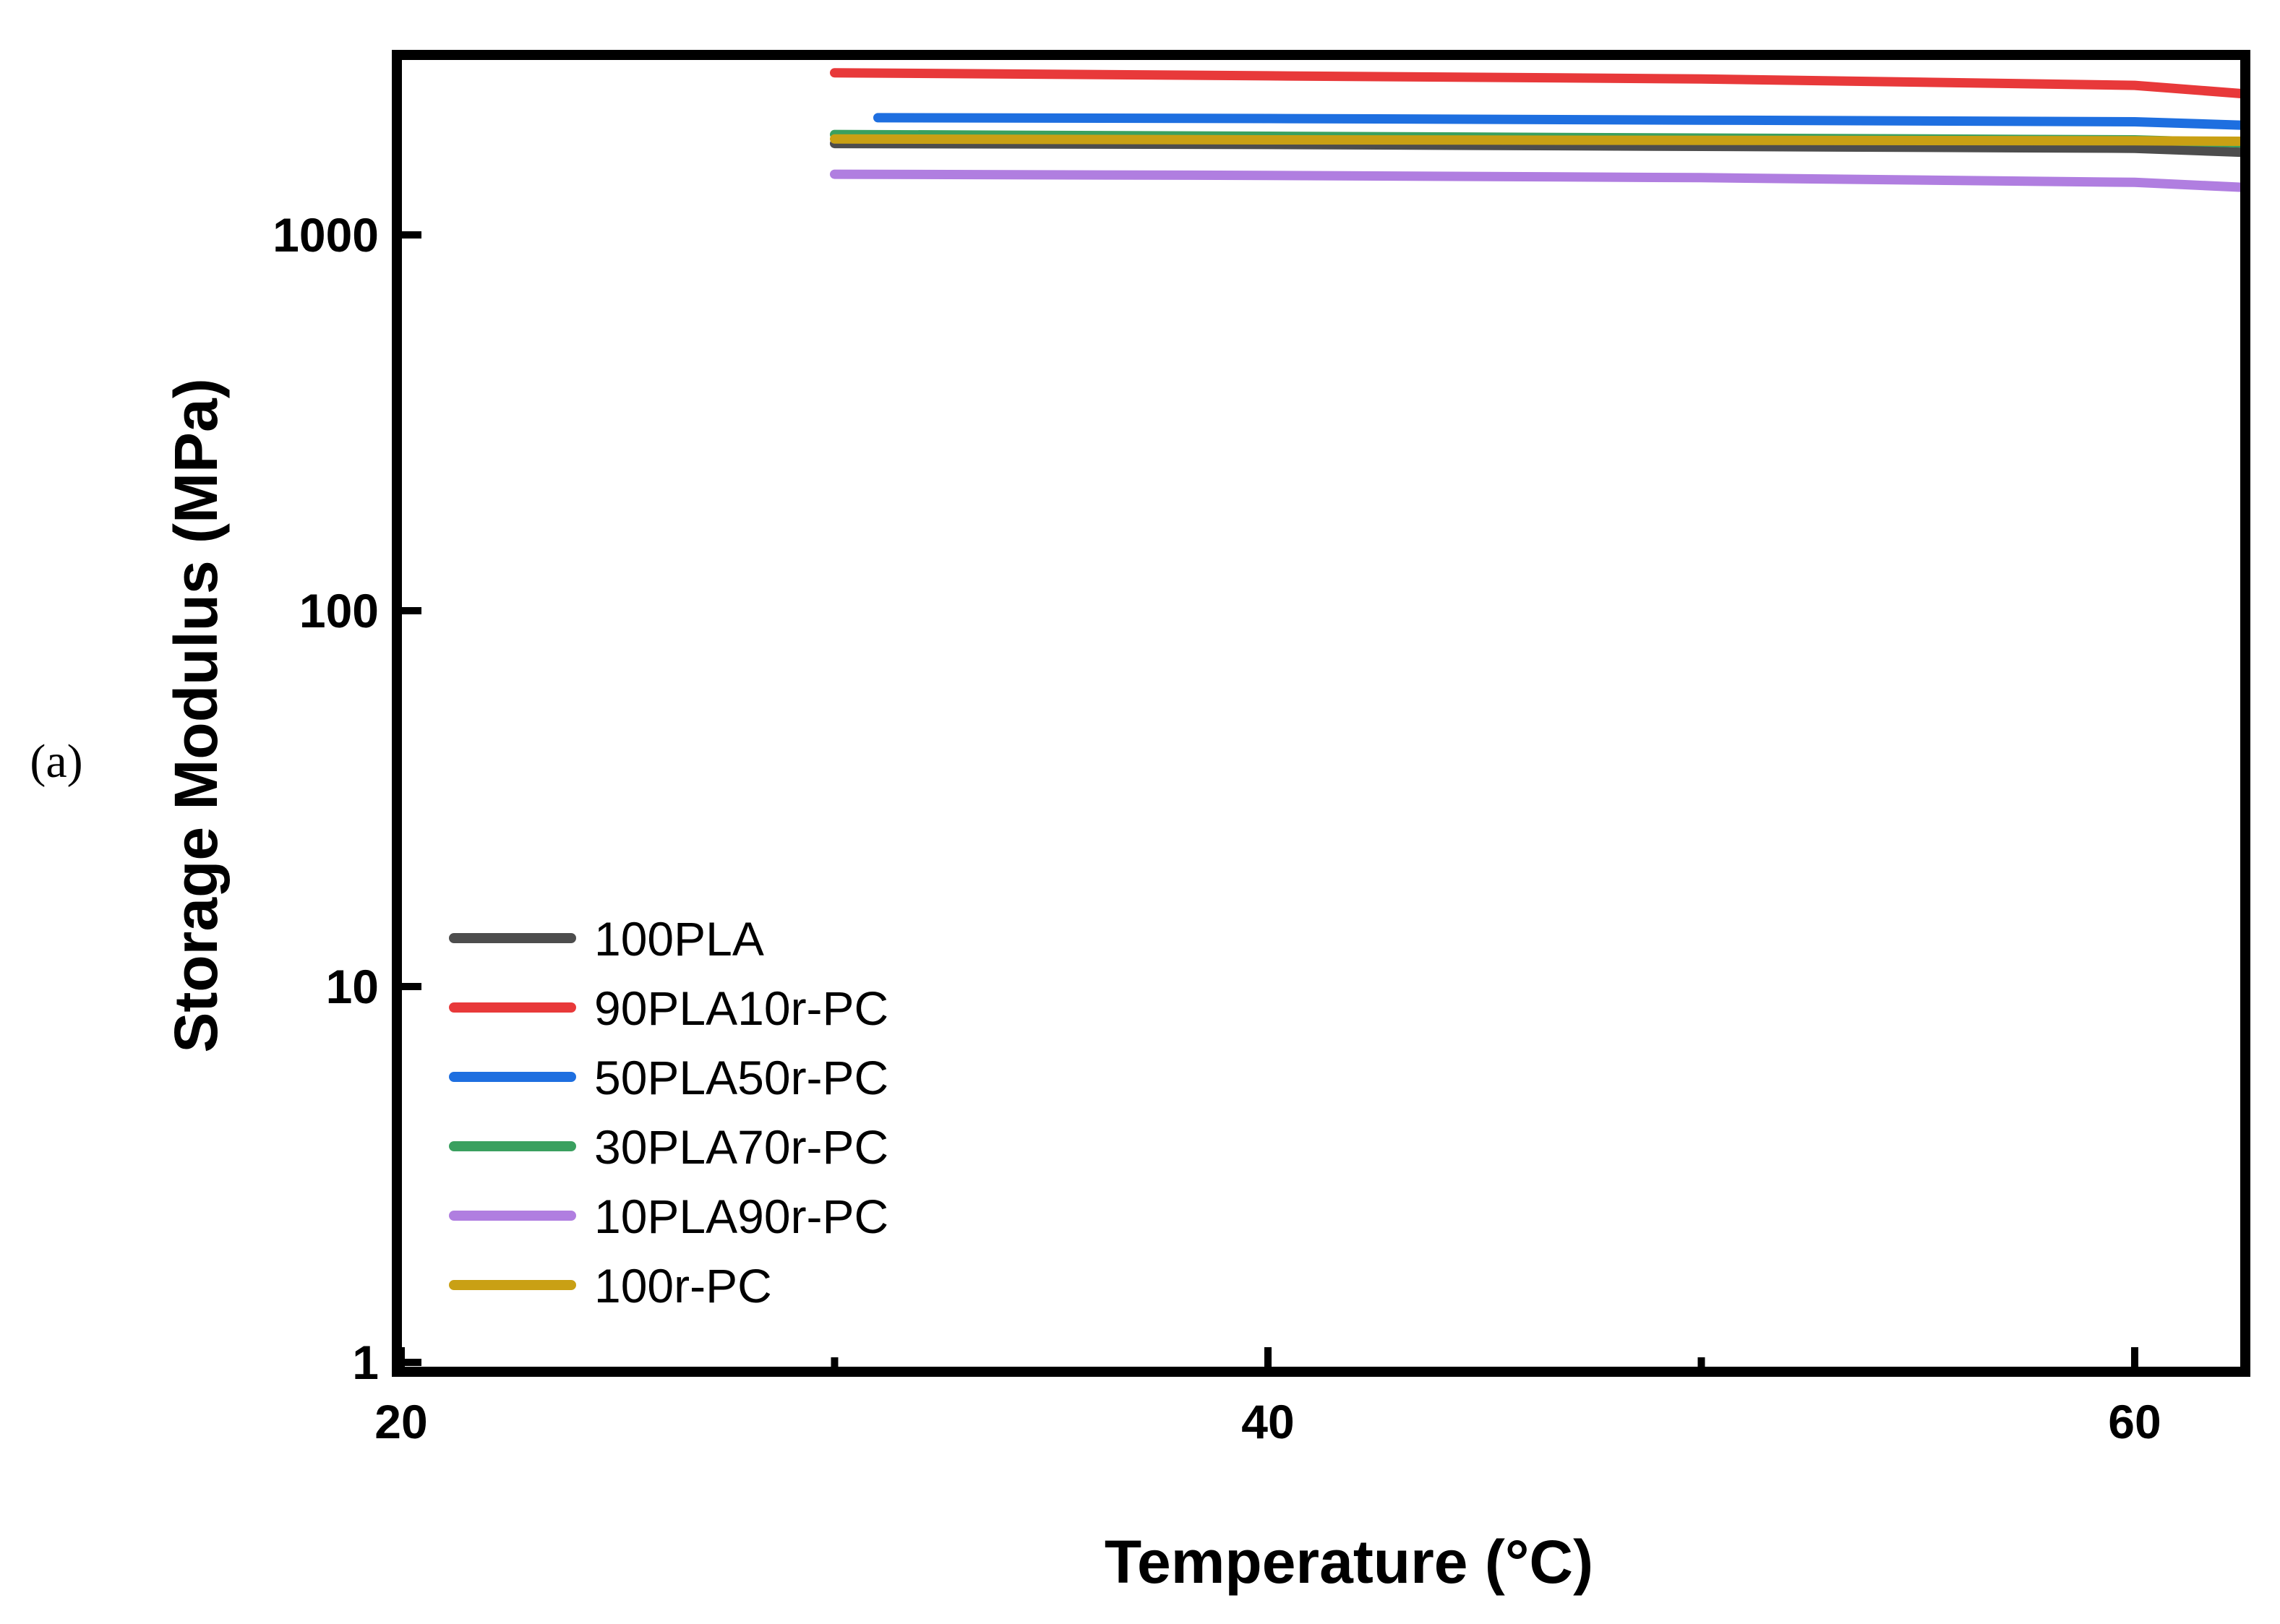 The image size is (2280, 1624). I want to click on y-tick-label: 10, so click(352, 986).